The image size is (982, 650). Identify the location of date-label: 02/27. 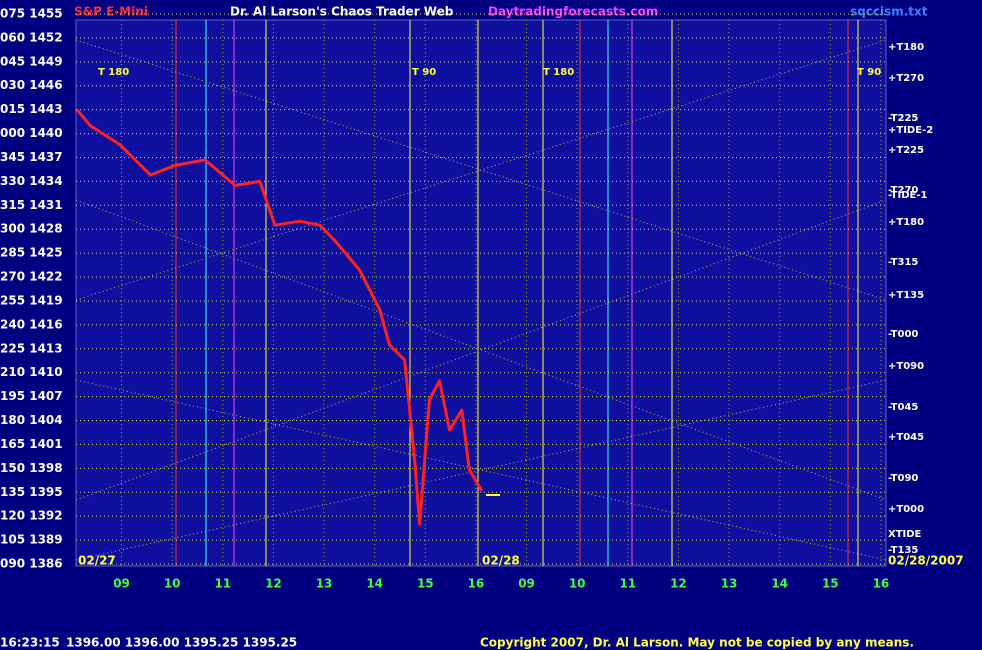
(97, 561).